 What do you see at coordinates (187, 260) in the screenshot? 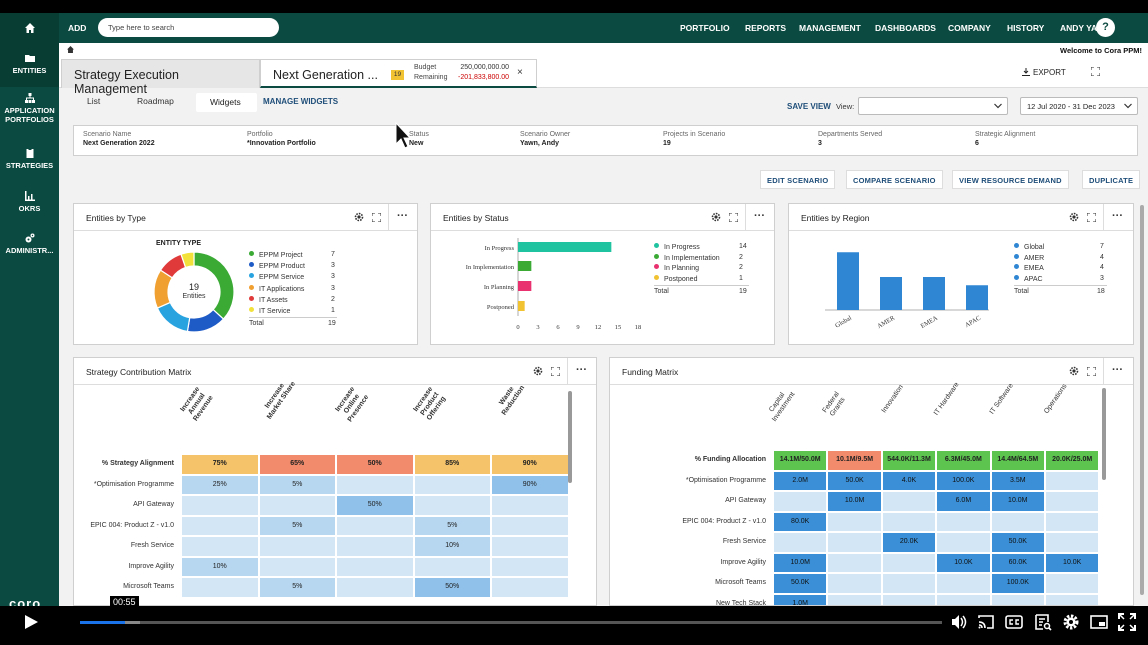
I see `donut-slice-it-service` at bounding box center [187, 260].